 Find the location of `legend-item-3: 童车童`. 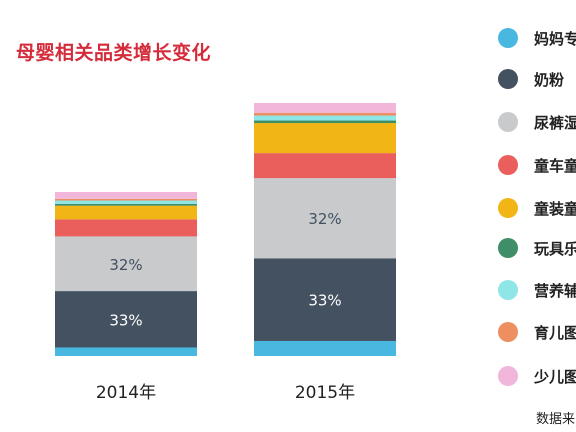

legend-item-3: 童车童 is located at coordinates (537, 165).